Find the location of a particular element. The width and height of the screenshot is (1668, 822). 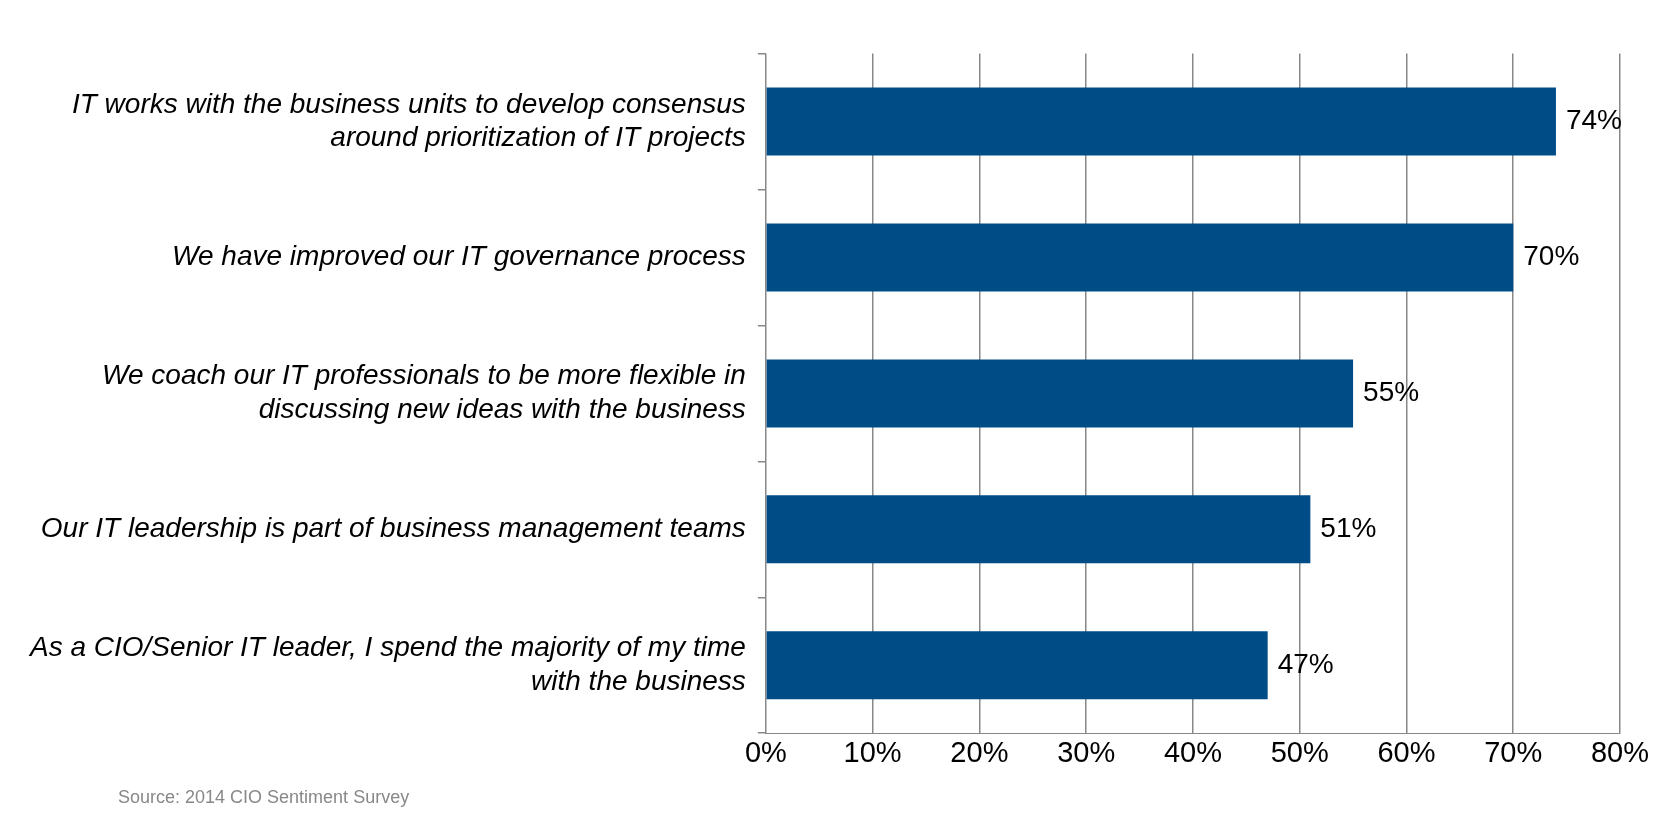

x-tick-label: 60% is located at coordinates (1406, 751).